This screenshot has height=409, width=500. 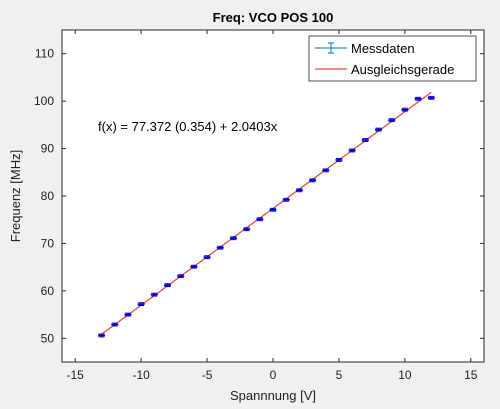 What do you see at coordinates (76, 375) in the screenshot?
I see `x-tick-label: -15` at bounding box center [76, 375].